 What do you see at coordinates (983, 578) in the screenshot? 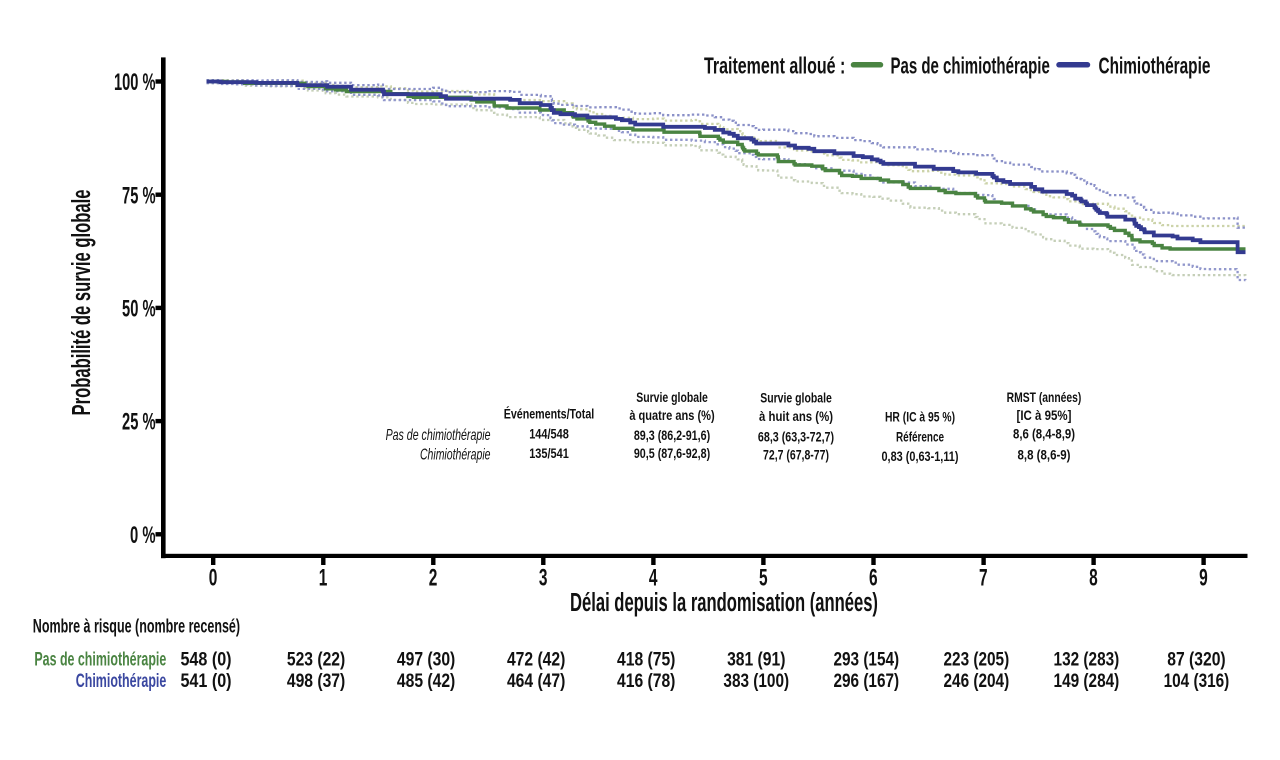
I see `svg-text: 7` at bounding box center [983, 578].